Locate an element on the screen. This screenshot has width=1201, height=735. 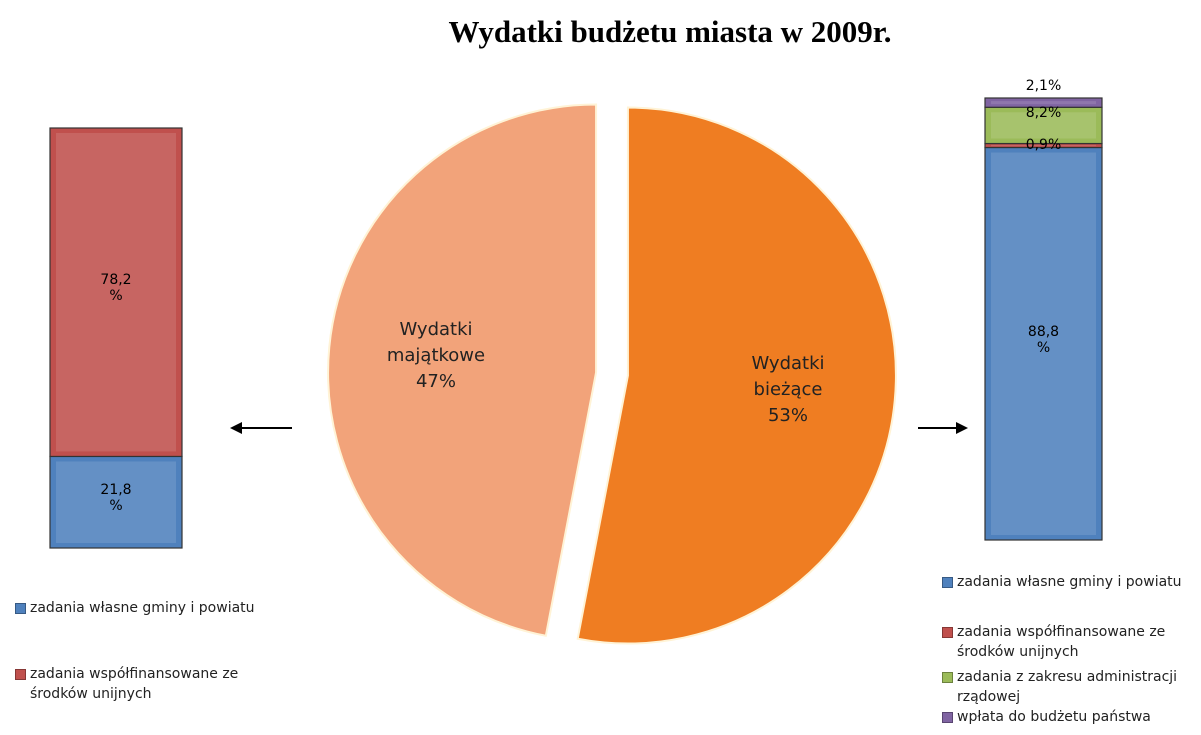
slice-value: 47% is located at coordinates (435, 382).